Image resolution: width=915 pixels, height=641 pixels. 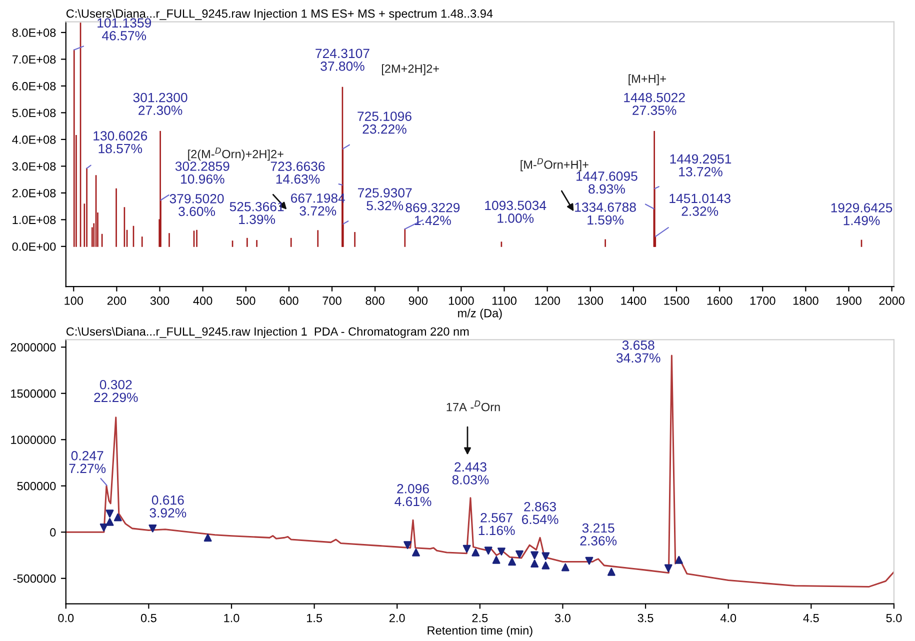 I want to click on annotation: [2M+2H]2+, so click(x=410, y=70).